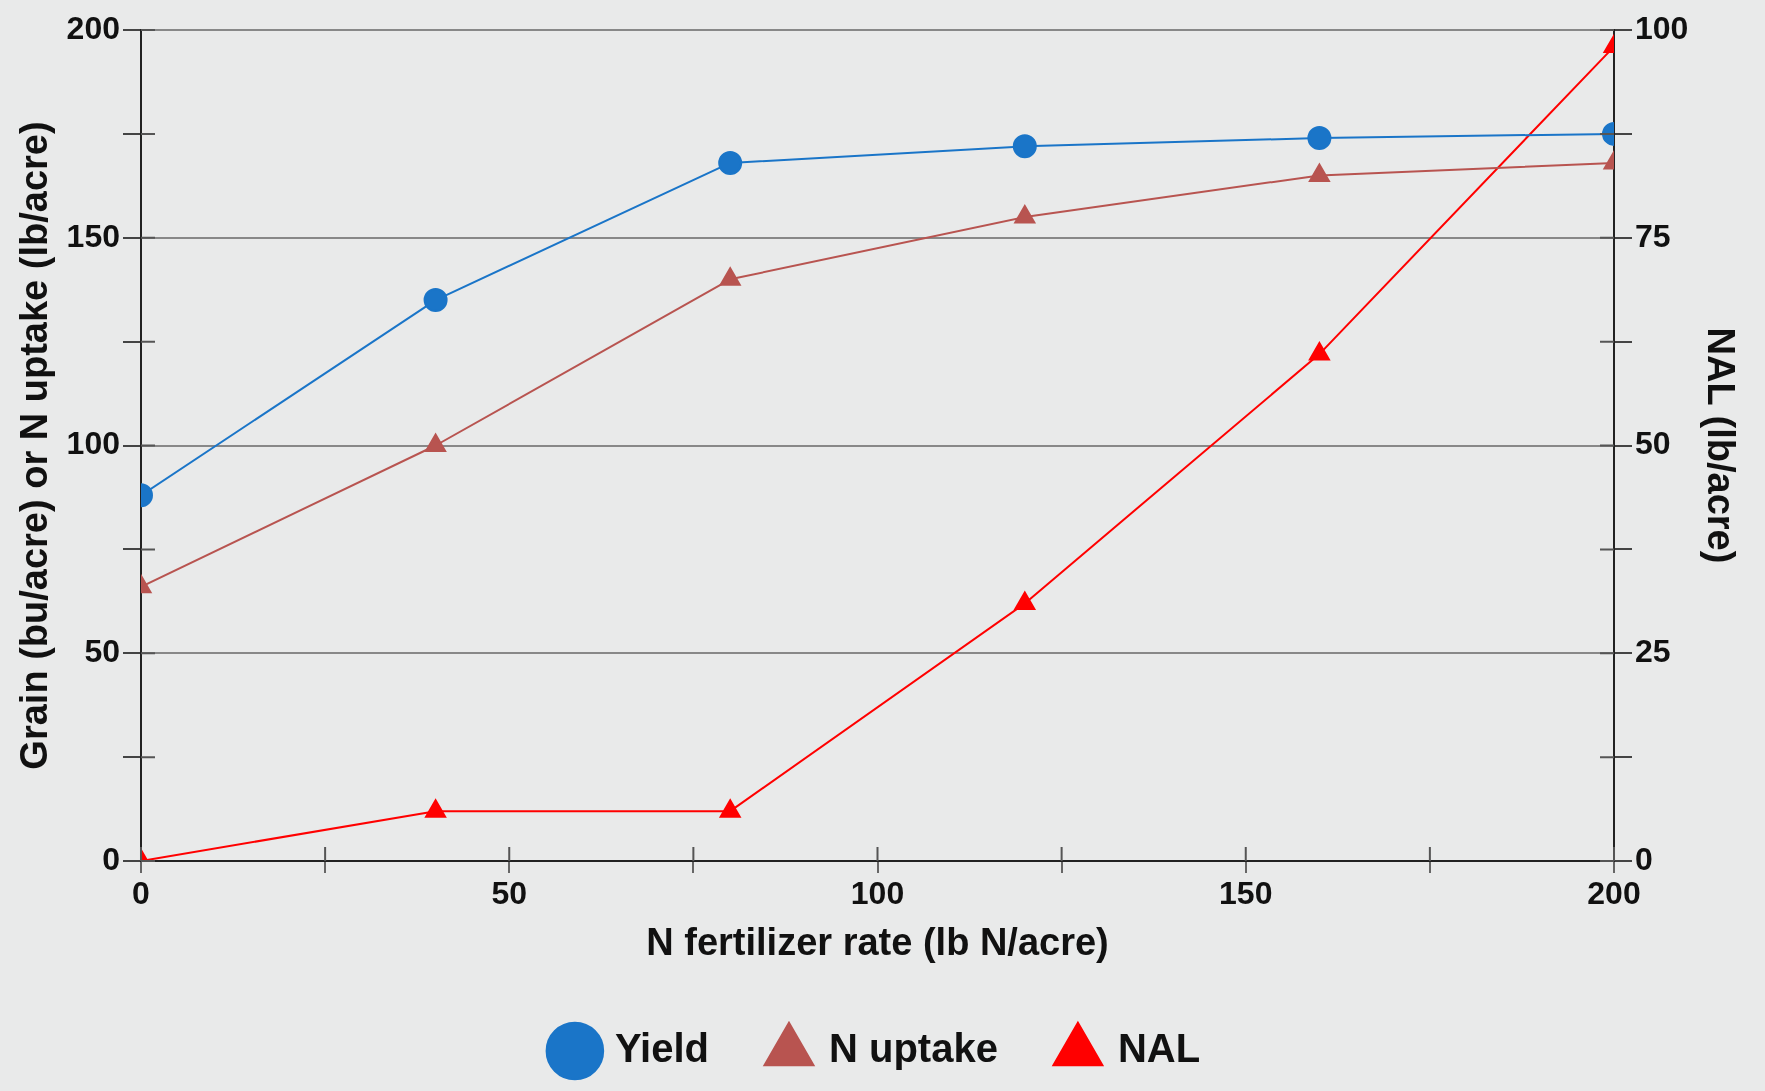 This screenshot has height=1091, width=1765. What do you see at coordinates (1614, 893) in the screenshot?
I see `x-tick-label: 200` at bounding box center [1614, 893].